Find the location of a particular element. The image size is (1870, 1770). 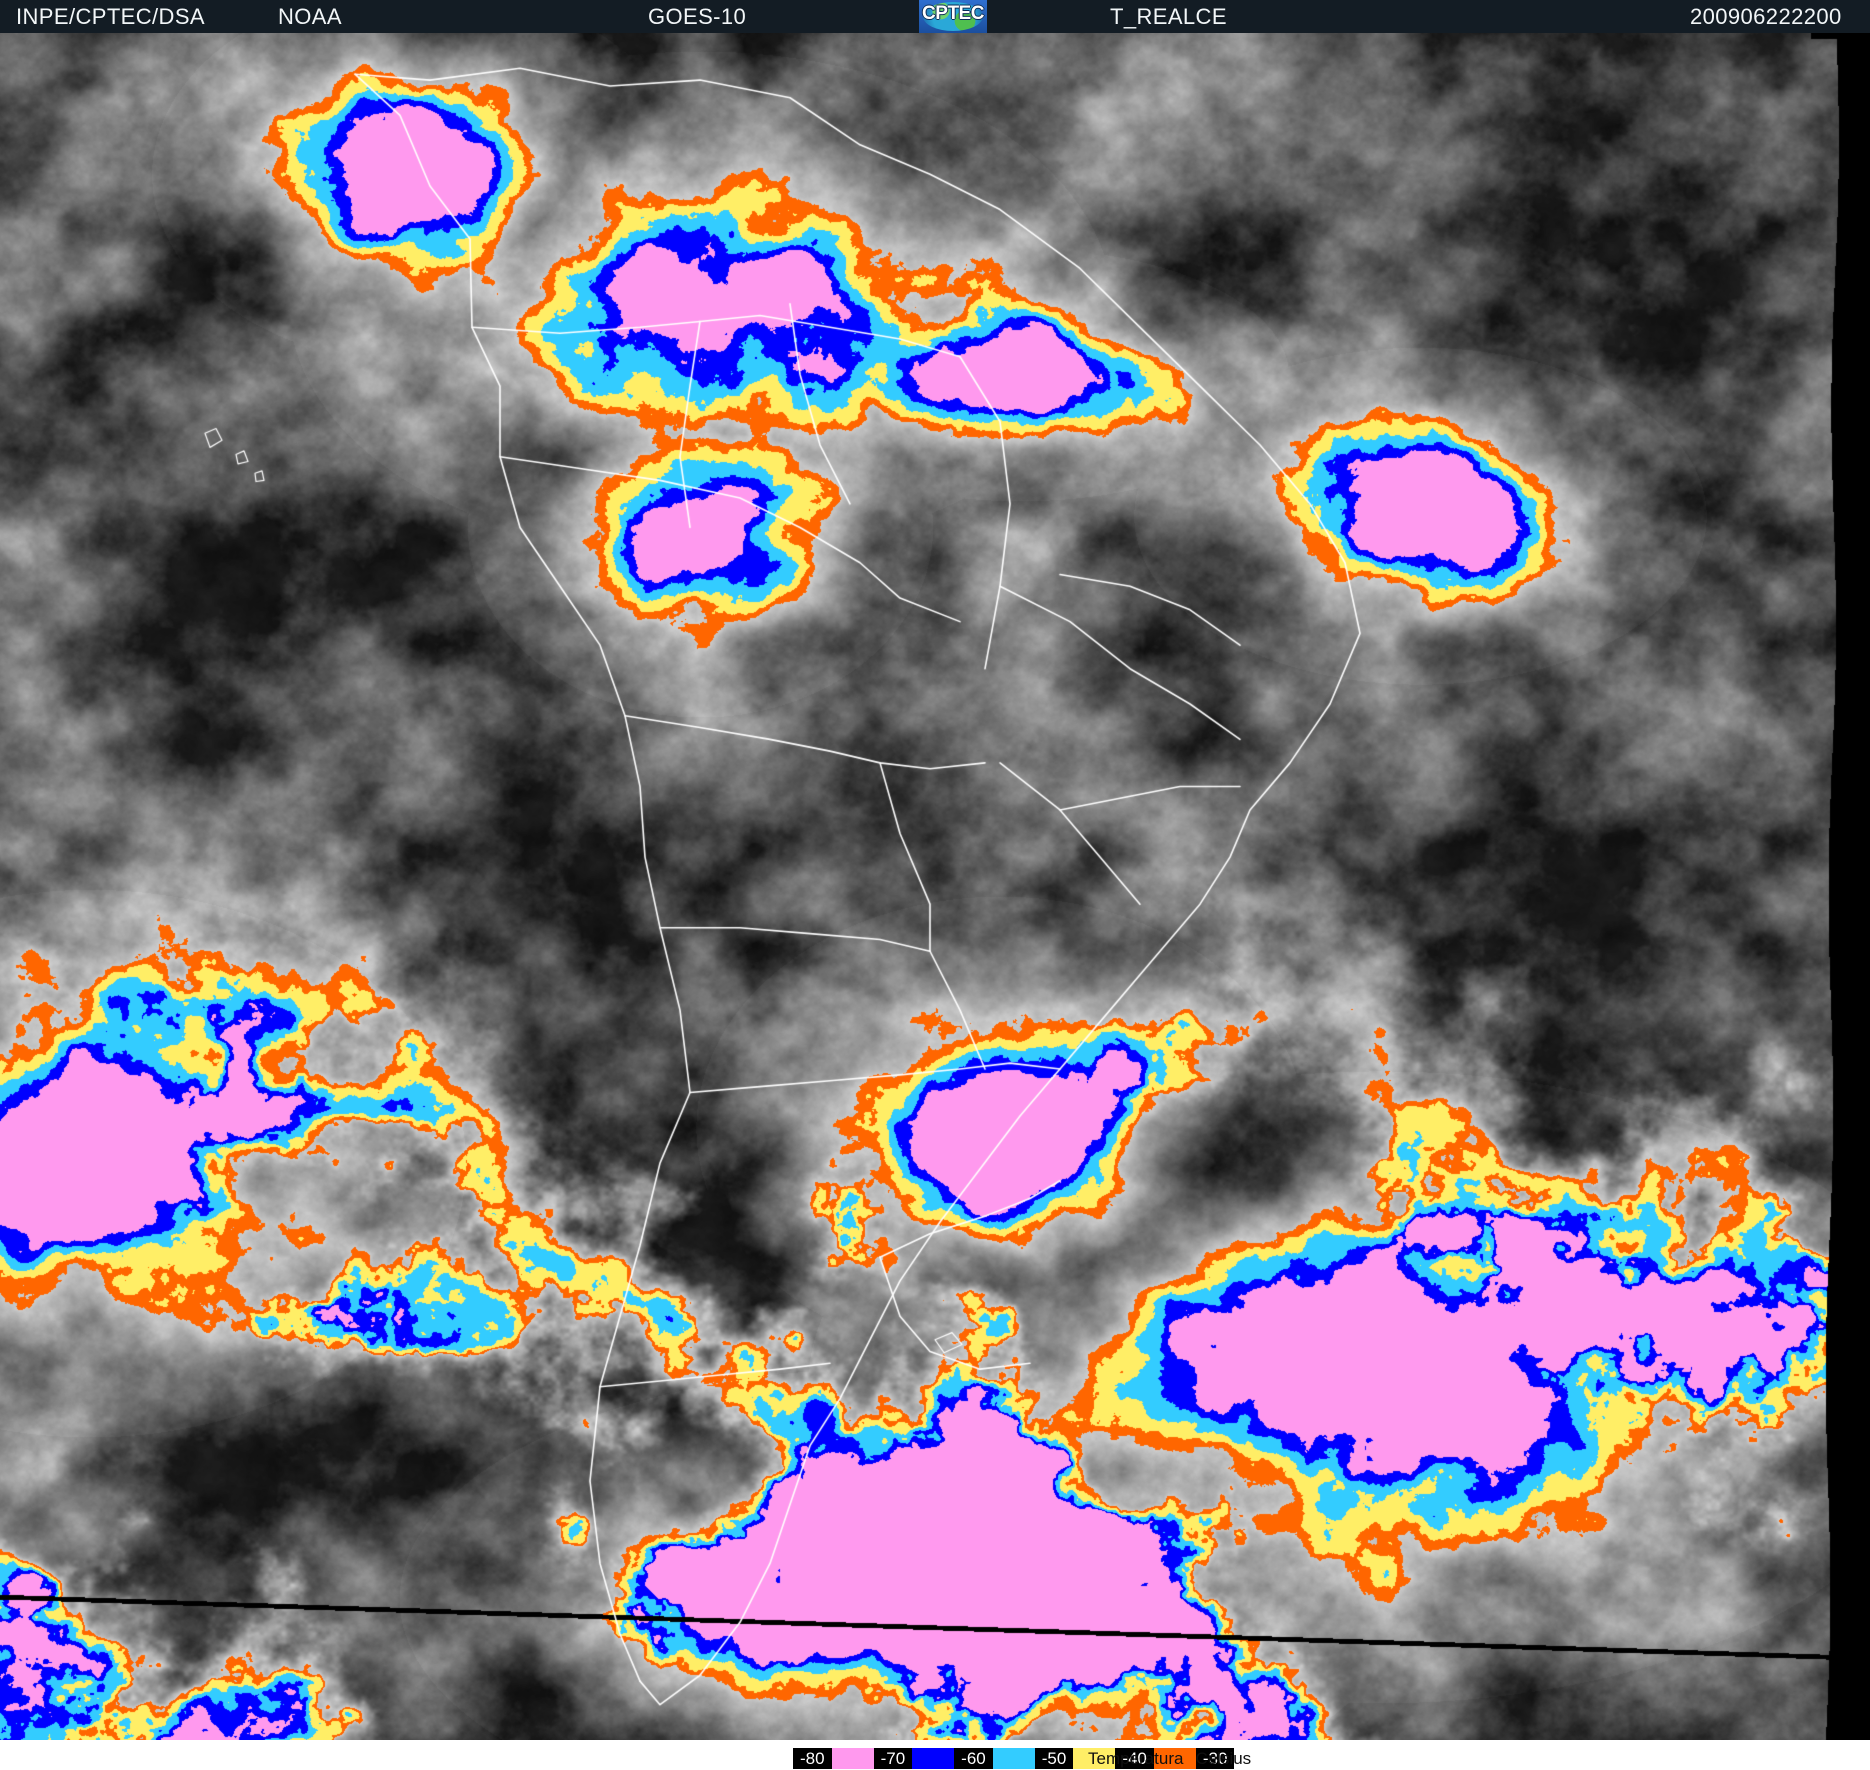

legend-swatch-yellow is located at coordinates (1094, 1758).